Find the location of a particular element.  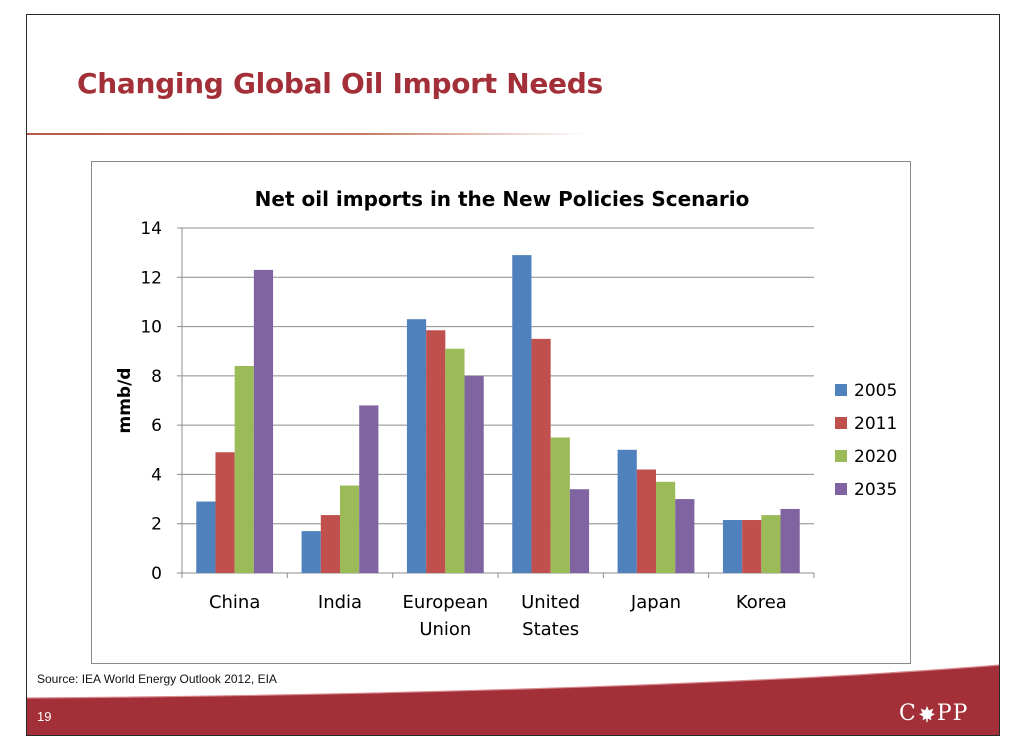

y-tick-label: 10 is located at coordinates (151, 328).